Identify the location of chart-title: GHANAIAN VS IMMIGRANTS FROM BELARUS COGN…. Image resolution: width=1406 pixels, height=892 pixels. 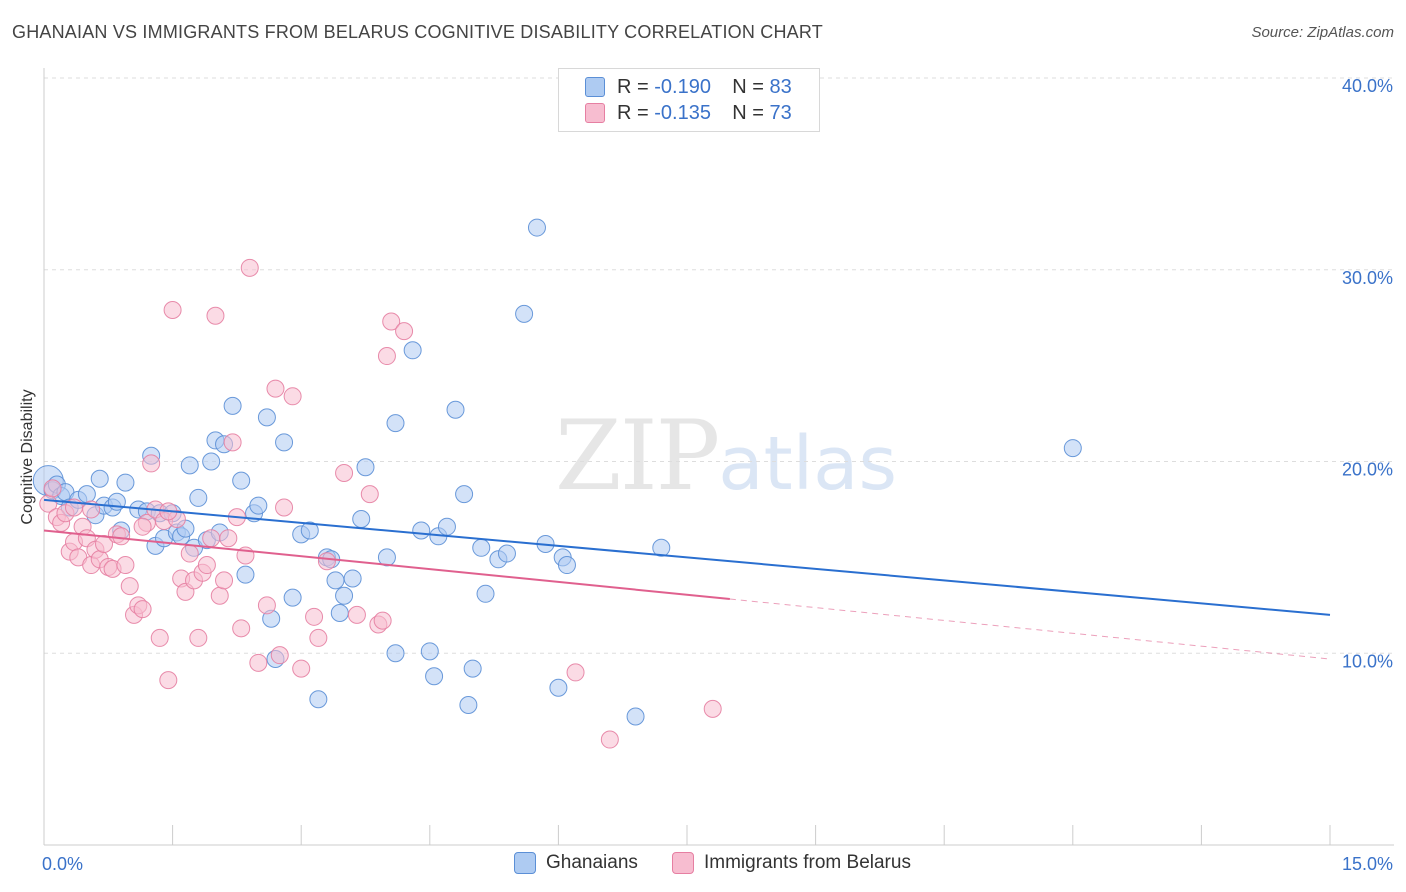
(417, 32).